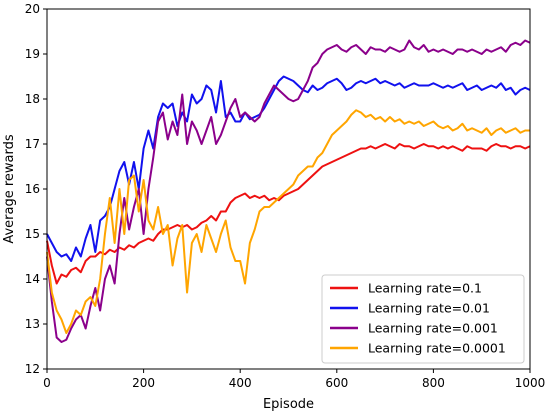 The height and width of the screenshot is (414, 550). What do you see at coordinates (429, 308) in the screenshot?
I see `legend-label-1: Learning rate=0.01` at bounding box center [429, 308].